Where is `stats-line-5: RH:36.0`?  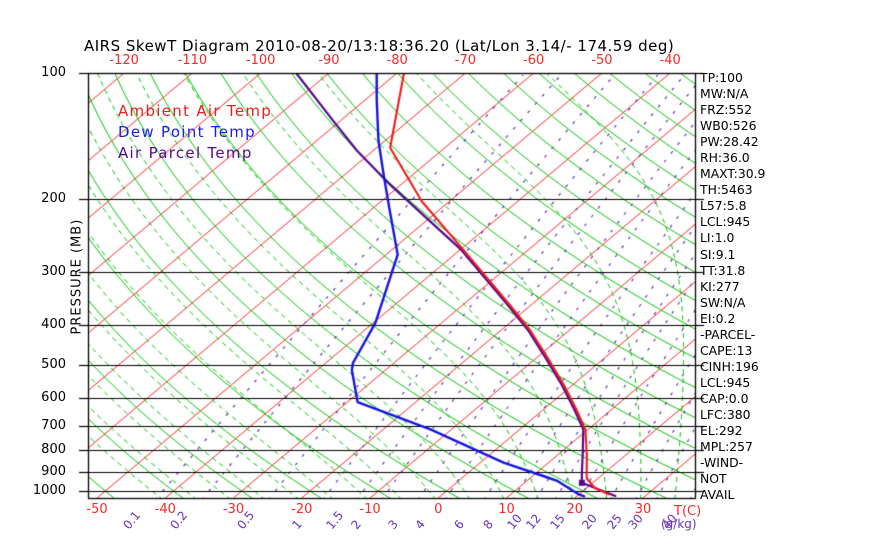
stats-line-5: RH:36.0 is located at coordinates (725, 158).